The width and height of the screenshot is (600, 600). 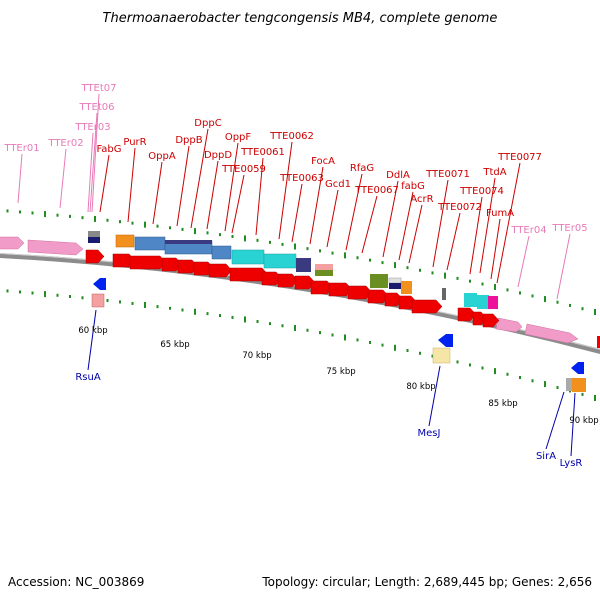 What do you see at coordinates (99, 284) in the screenshot?
I see `minus-gene-rsua` at bounding box center [99, 284].